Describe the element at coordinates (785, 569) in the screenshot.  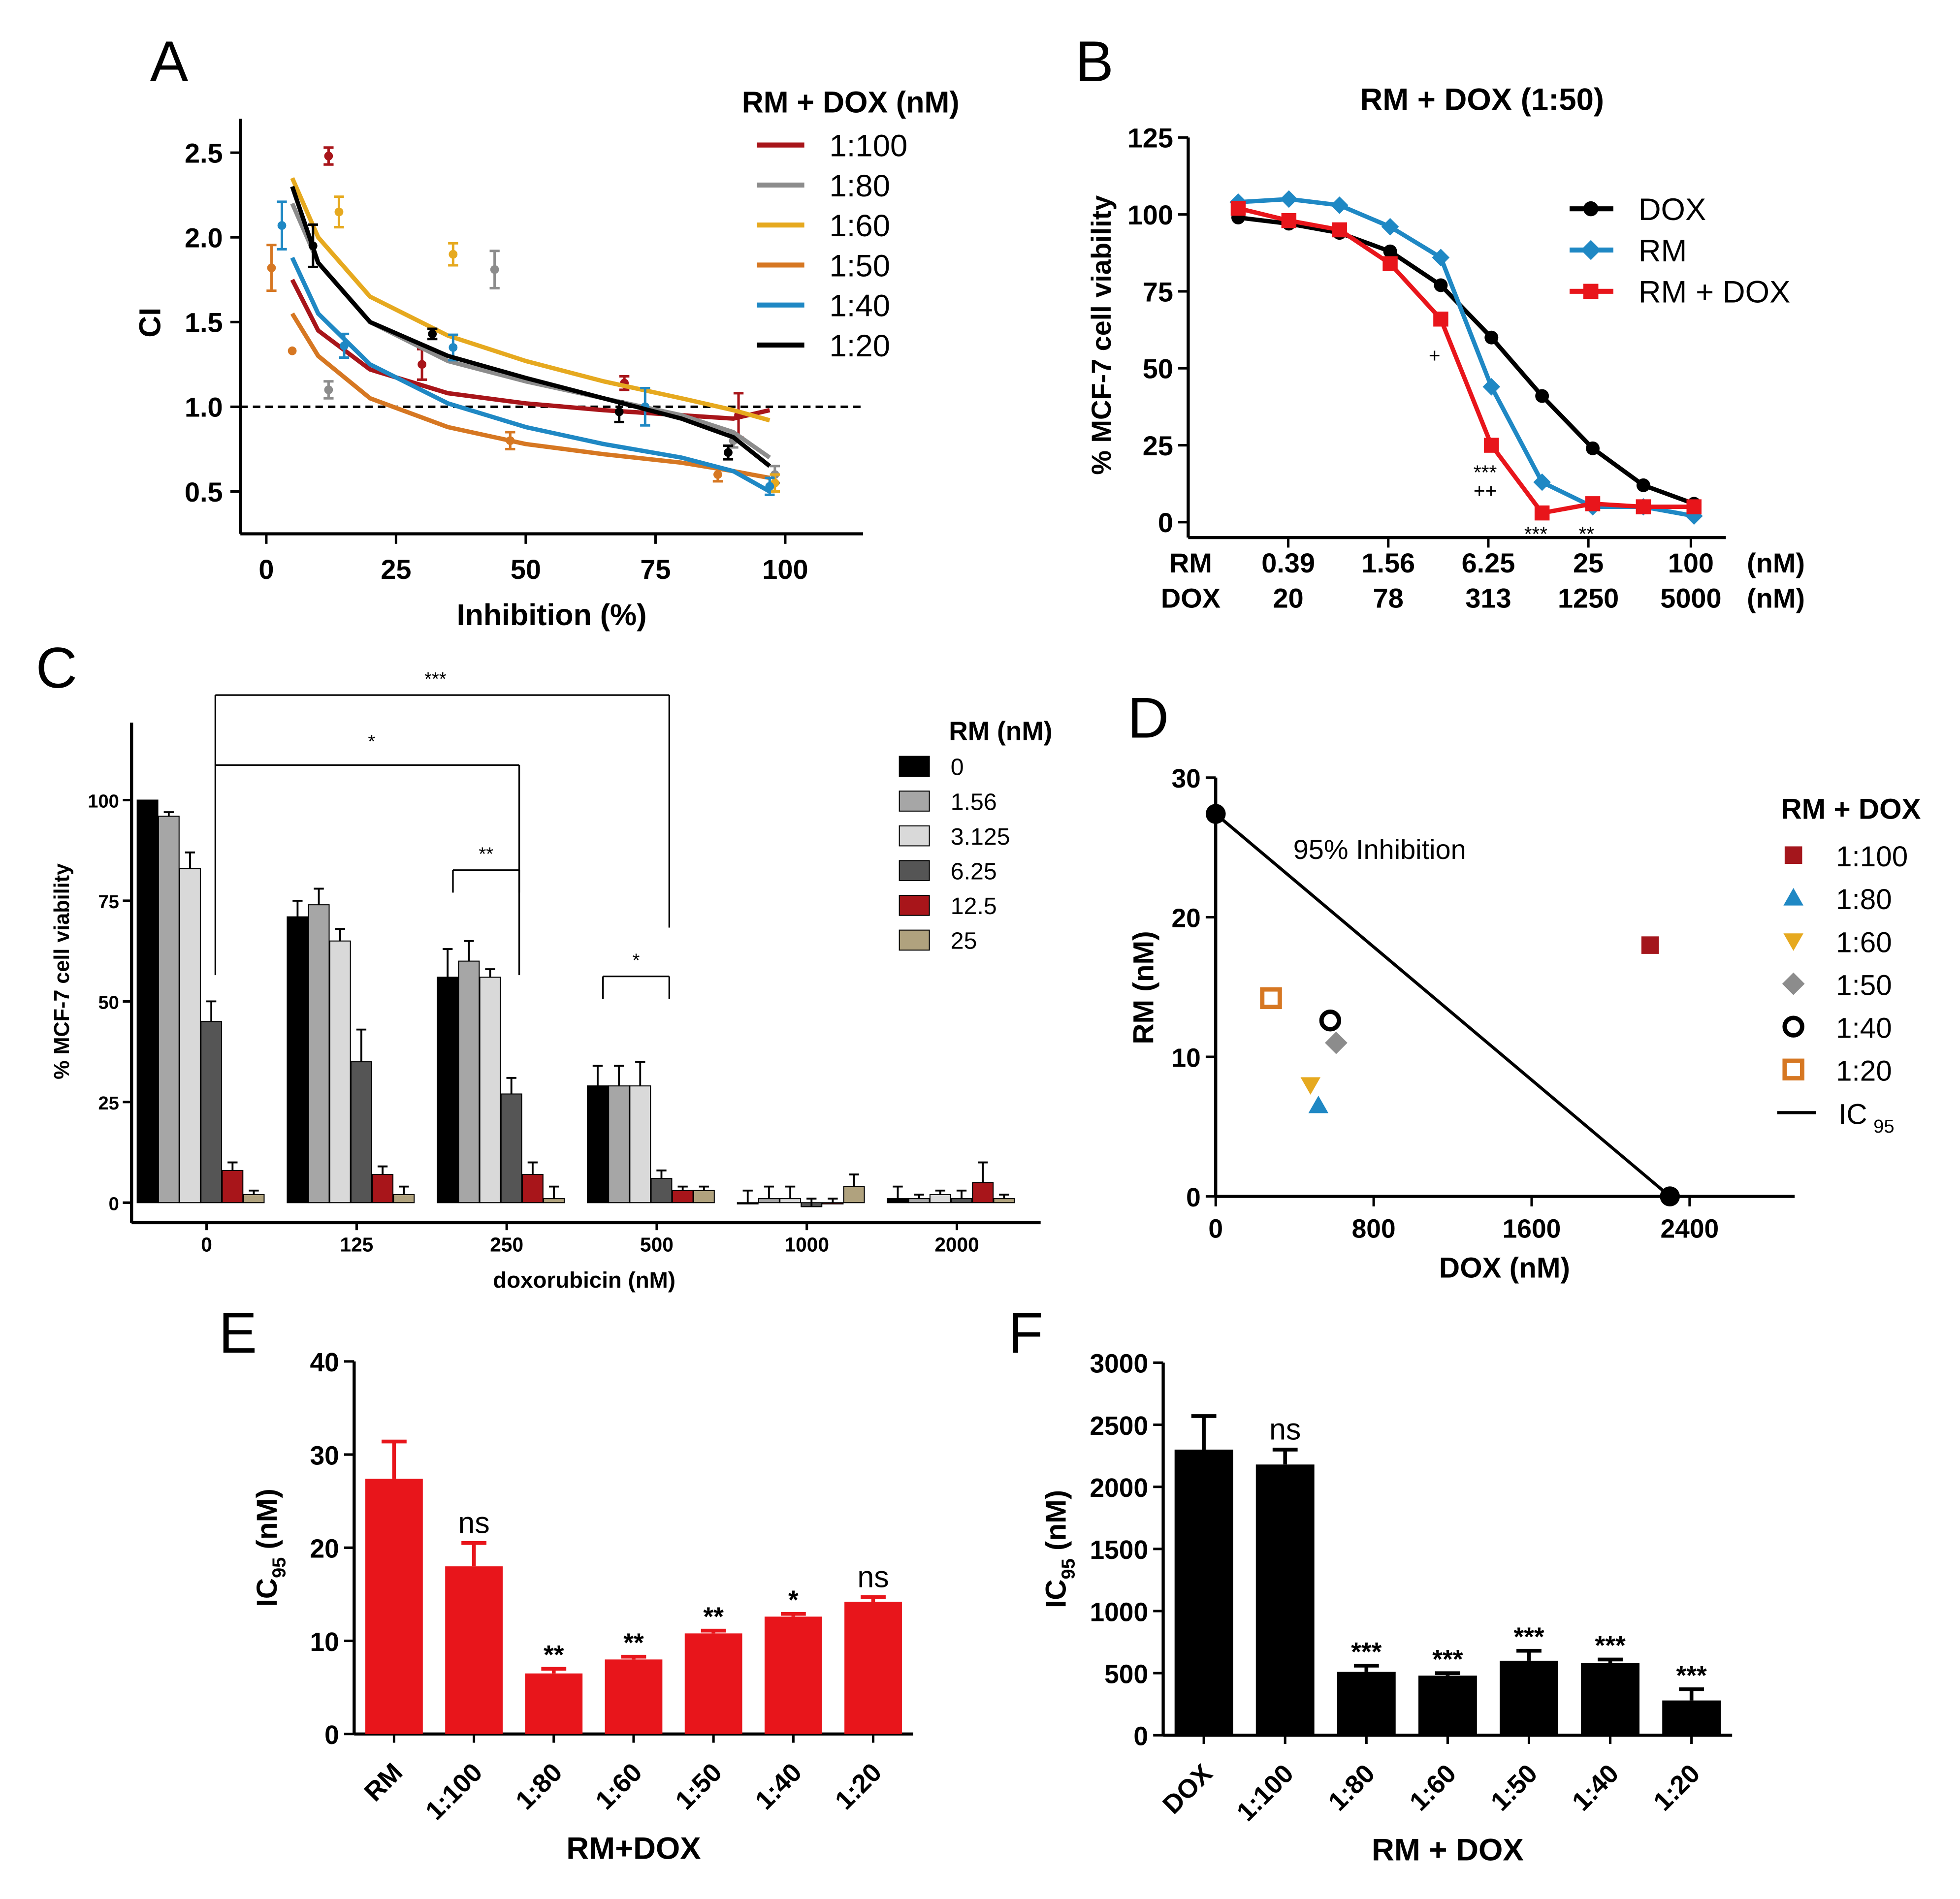
I see `x-tick-label: 100` at that location.